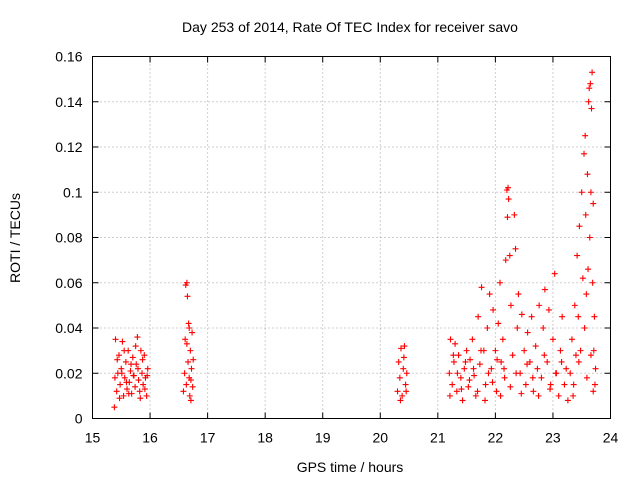 This screenshot has width=640, height=480. What do you see at coordinates (265, 438) in the screenshot?
I see `x-tick-label: 18` at bounding box center [265, 438].